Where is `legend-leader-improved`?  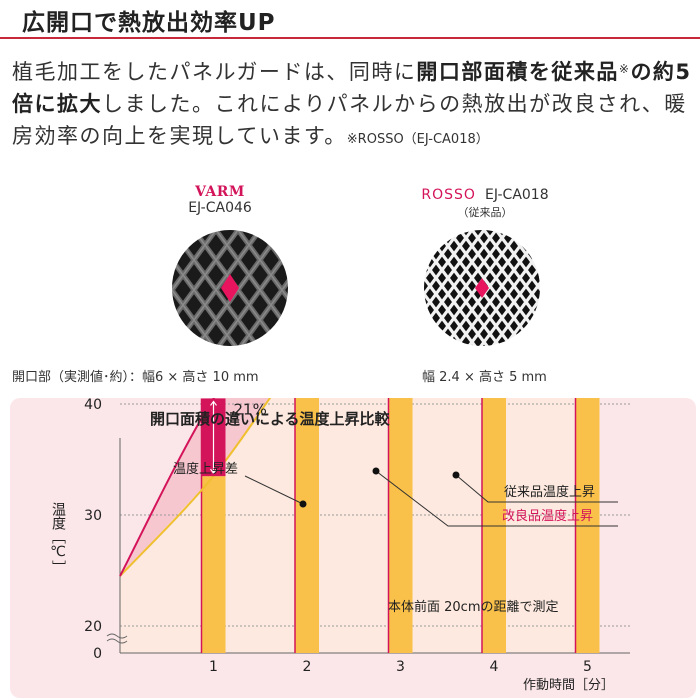
legend-leader-improved is located at coordinates (496, 498).